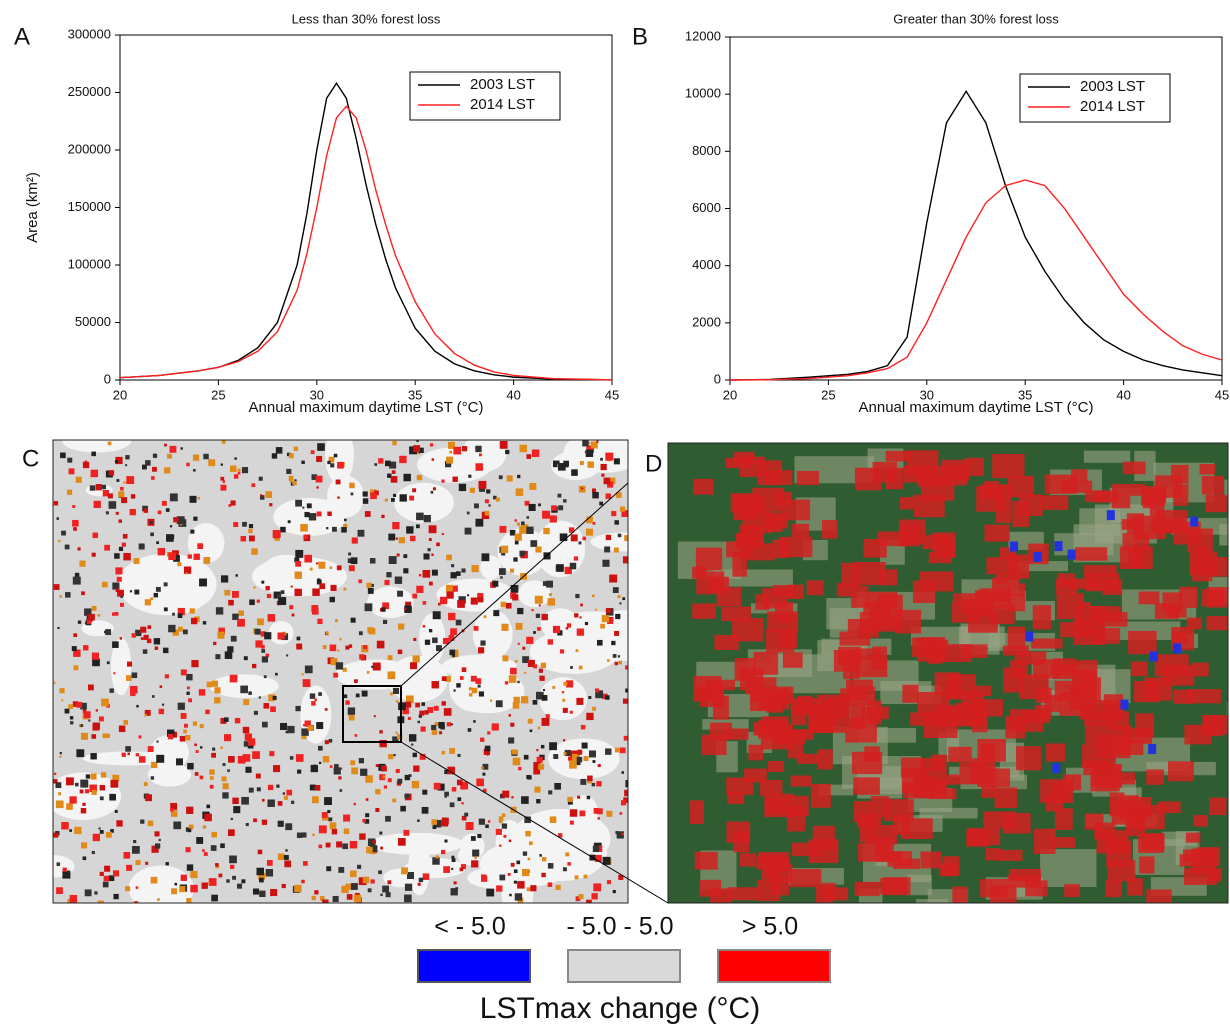 The width and height of the screenshot is (1230, 1030). I want to click on map-patch, so click(169, 774).